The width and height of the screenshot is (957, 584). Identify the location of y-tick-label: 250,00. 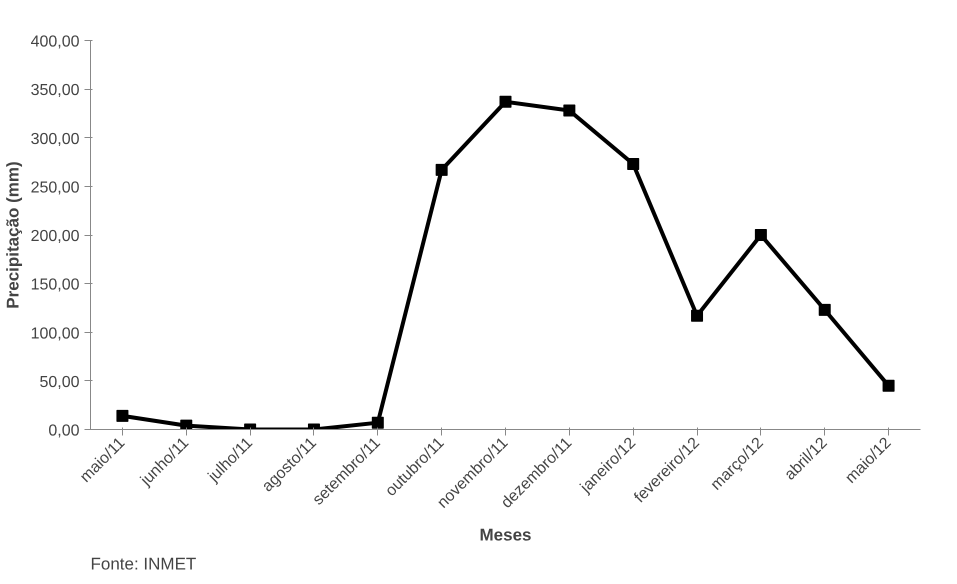
(55, 187).